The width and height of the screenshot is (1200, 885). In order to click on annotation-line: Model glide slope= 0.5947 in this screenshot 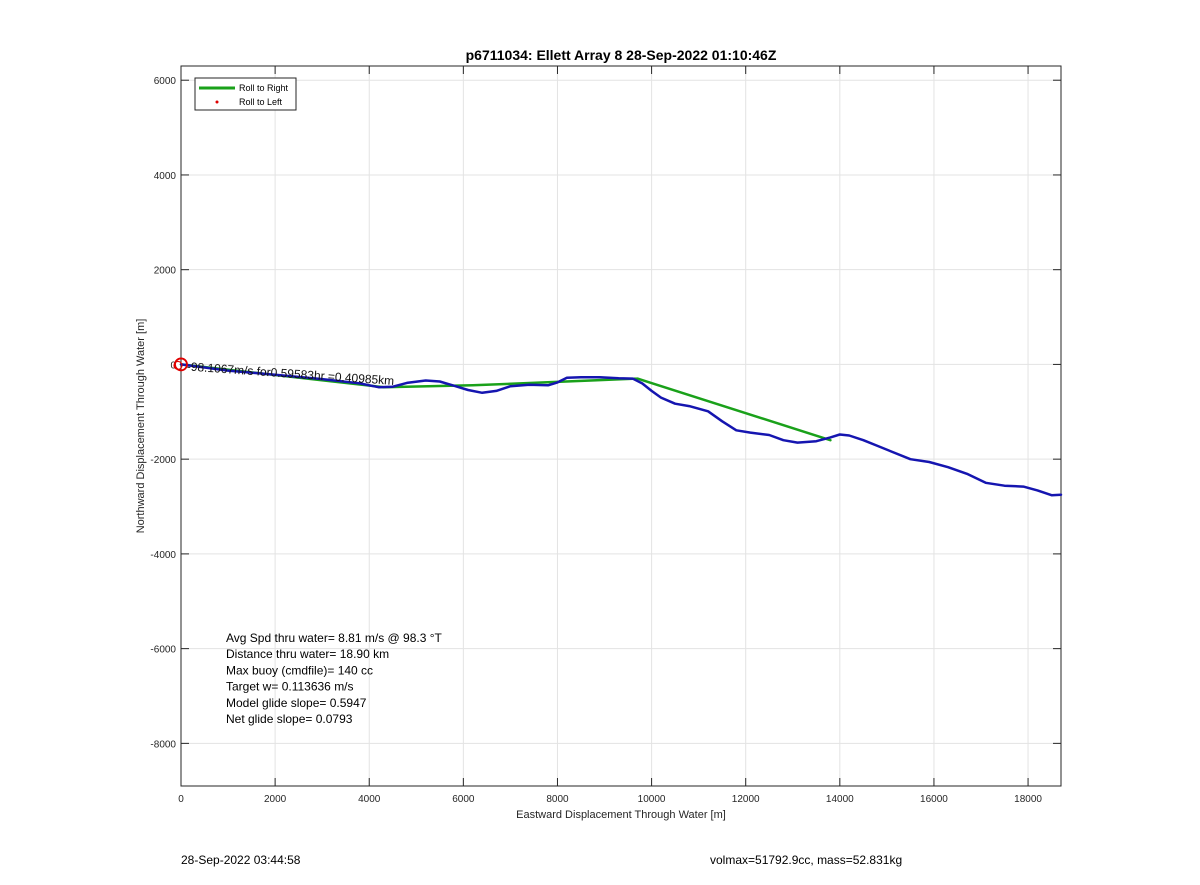, I will do `click(296, 703)`.